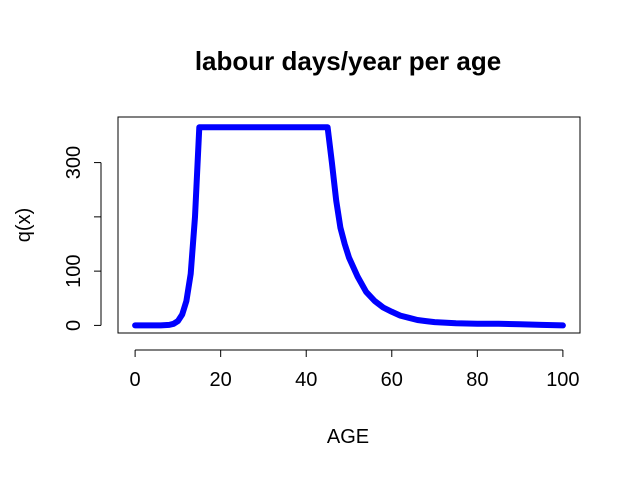 The image size is (640, 480). I want to click on x-axis: 0 20 40 60 80 100, so click(355, 370).